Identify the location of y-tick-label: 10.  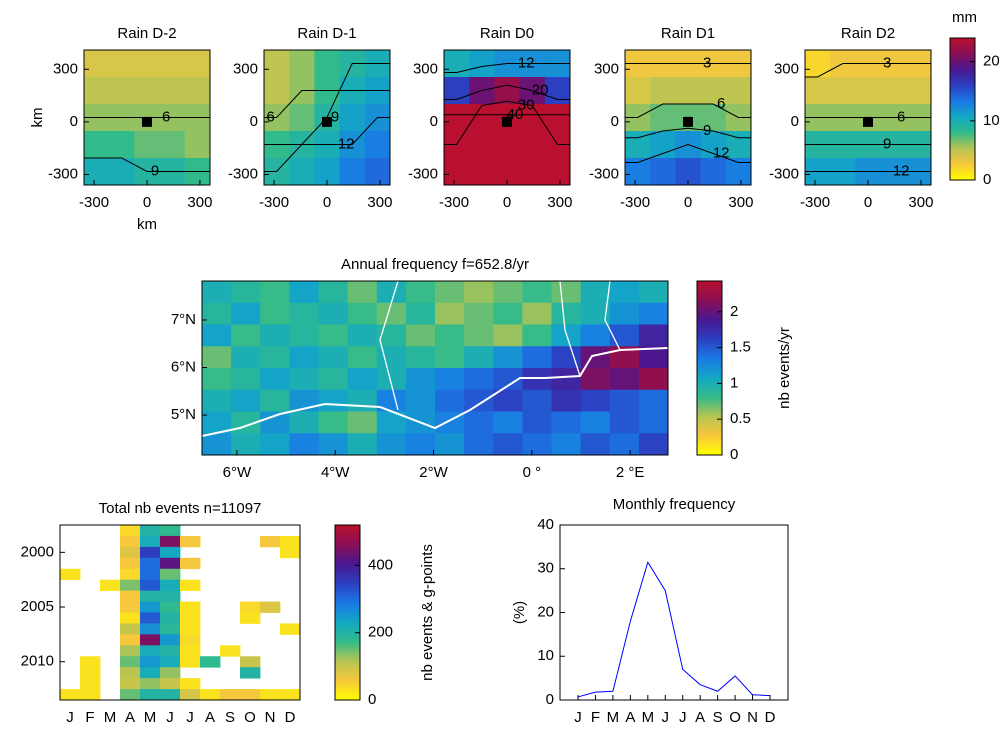
(545, 655).